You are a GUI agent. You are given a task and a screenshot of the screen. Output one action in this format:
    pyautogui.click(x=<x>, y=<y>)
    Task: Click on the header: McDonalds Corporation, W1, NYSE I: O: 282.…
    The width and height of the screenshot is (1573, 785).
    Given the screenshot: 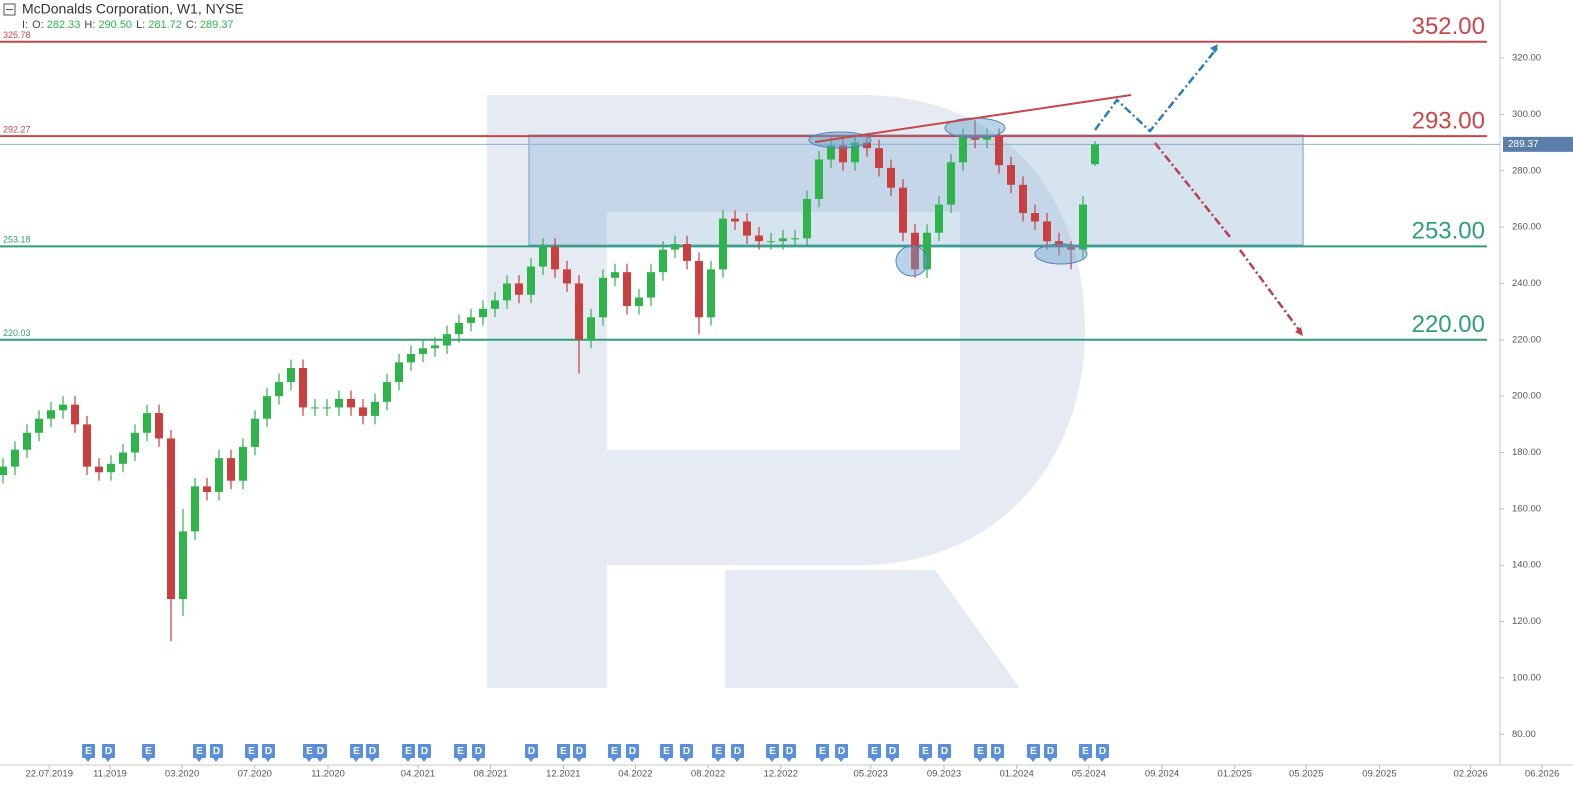 What is the action you would take?
    pyautogui.click(x=123, y=16)
    